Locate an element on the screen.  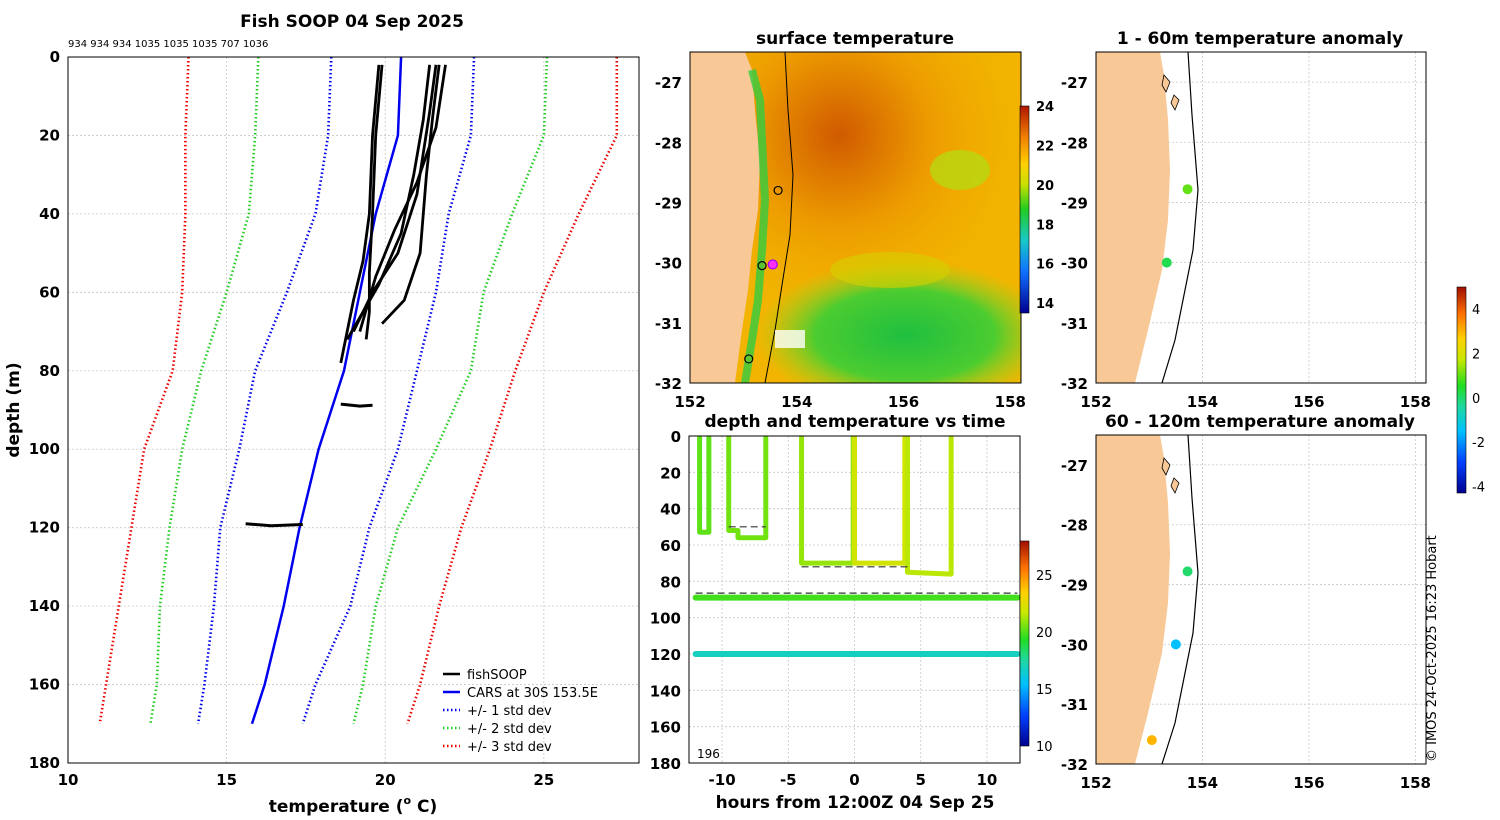
sst-ticks: 152 154 156 158 -27 -28 -29 -30 -31 -32 is located at coordinates (840, 242).